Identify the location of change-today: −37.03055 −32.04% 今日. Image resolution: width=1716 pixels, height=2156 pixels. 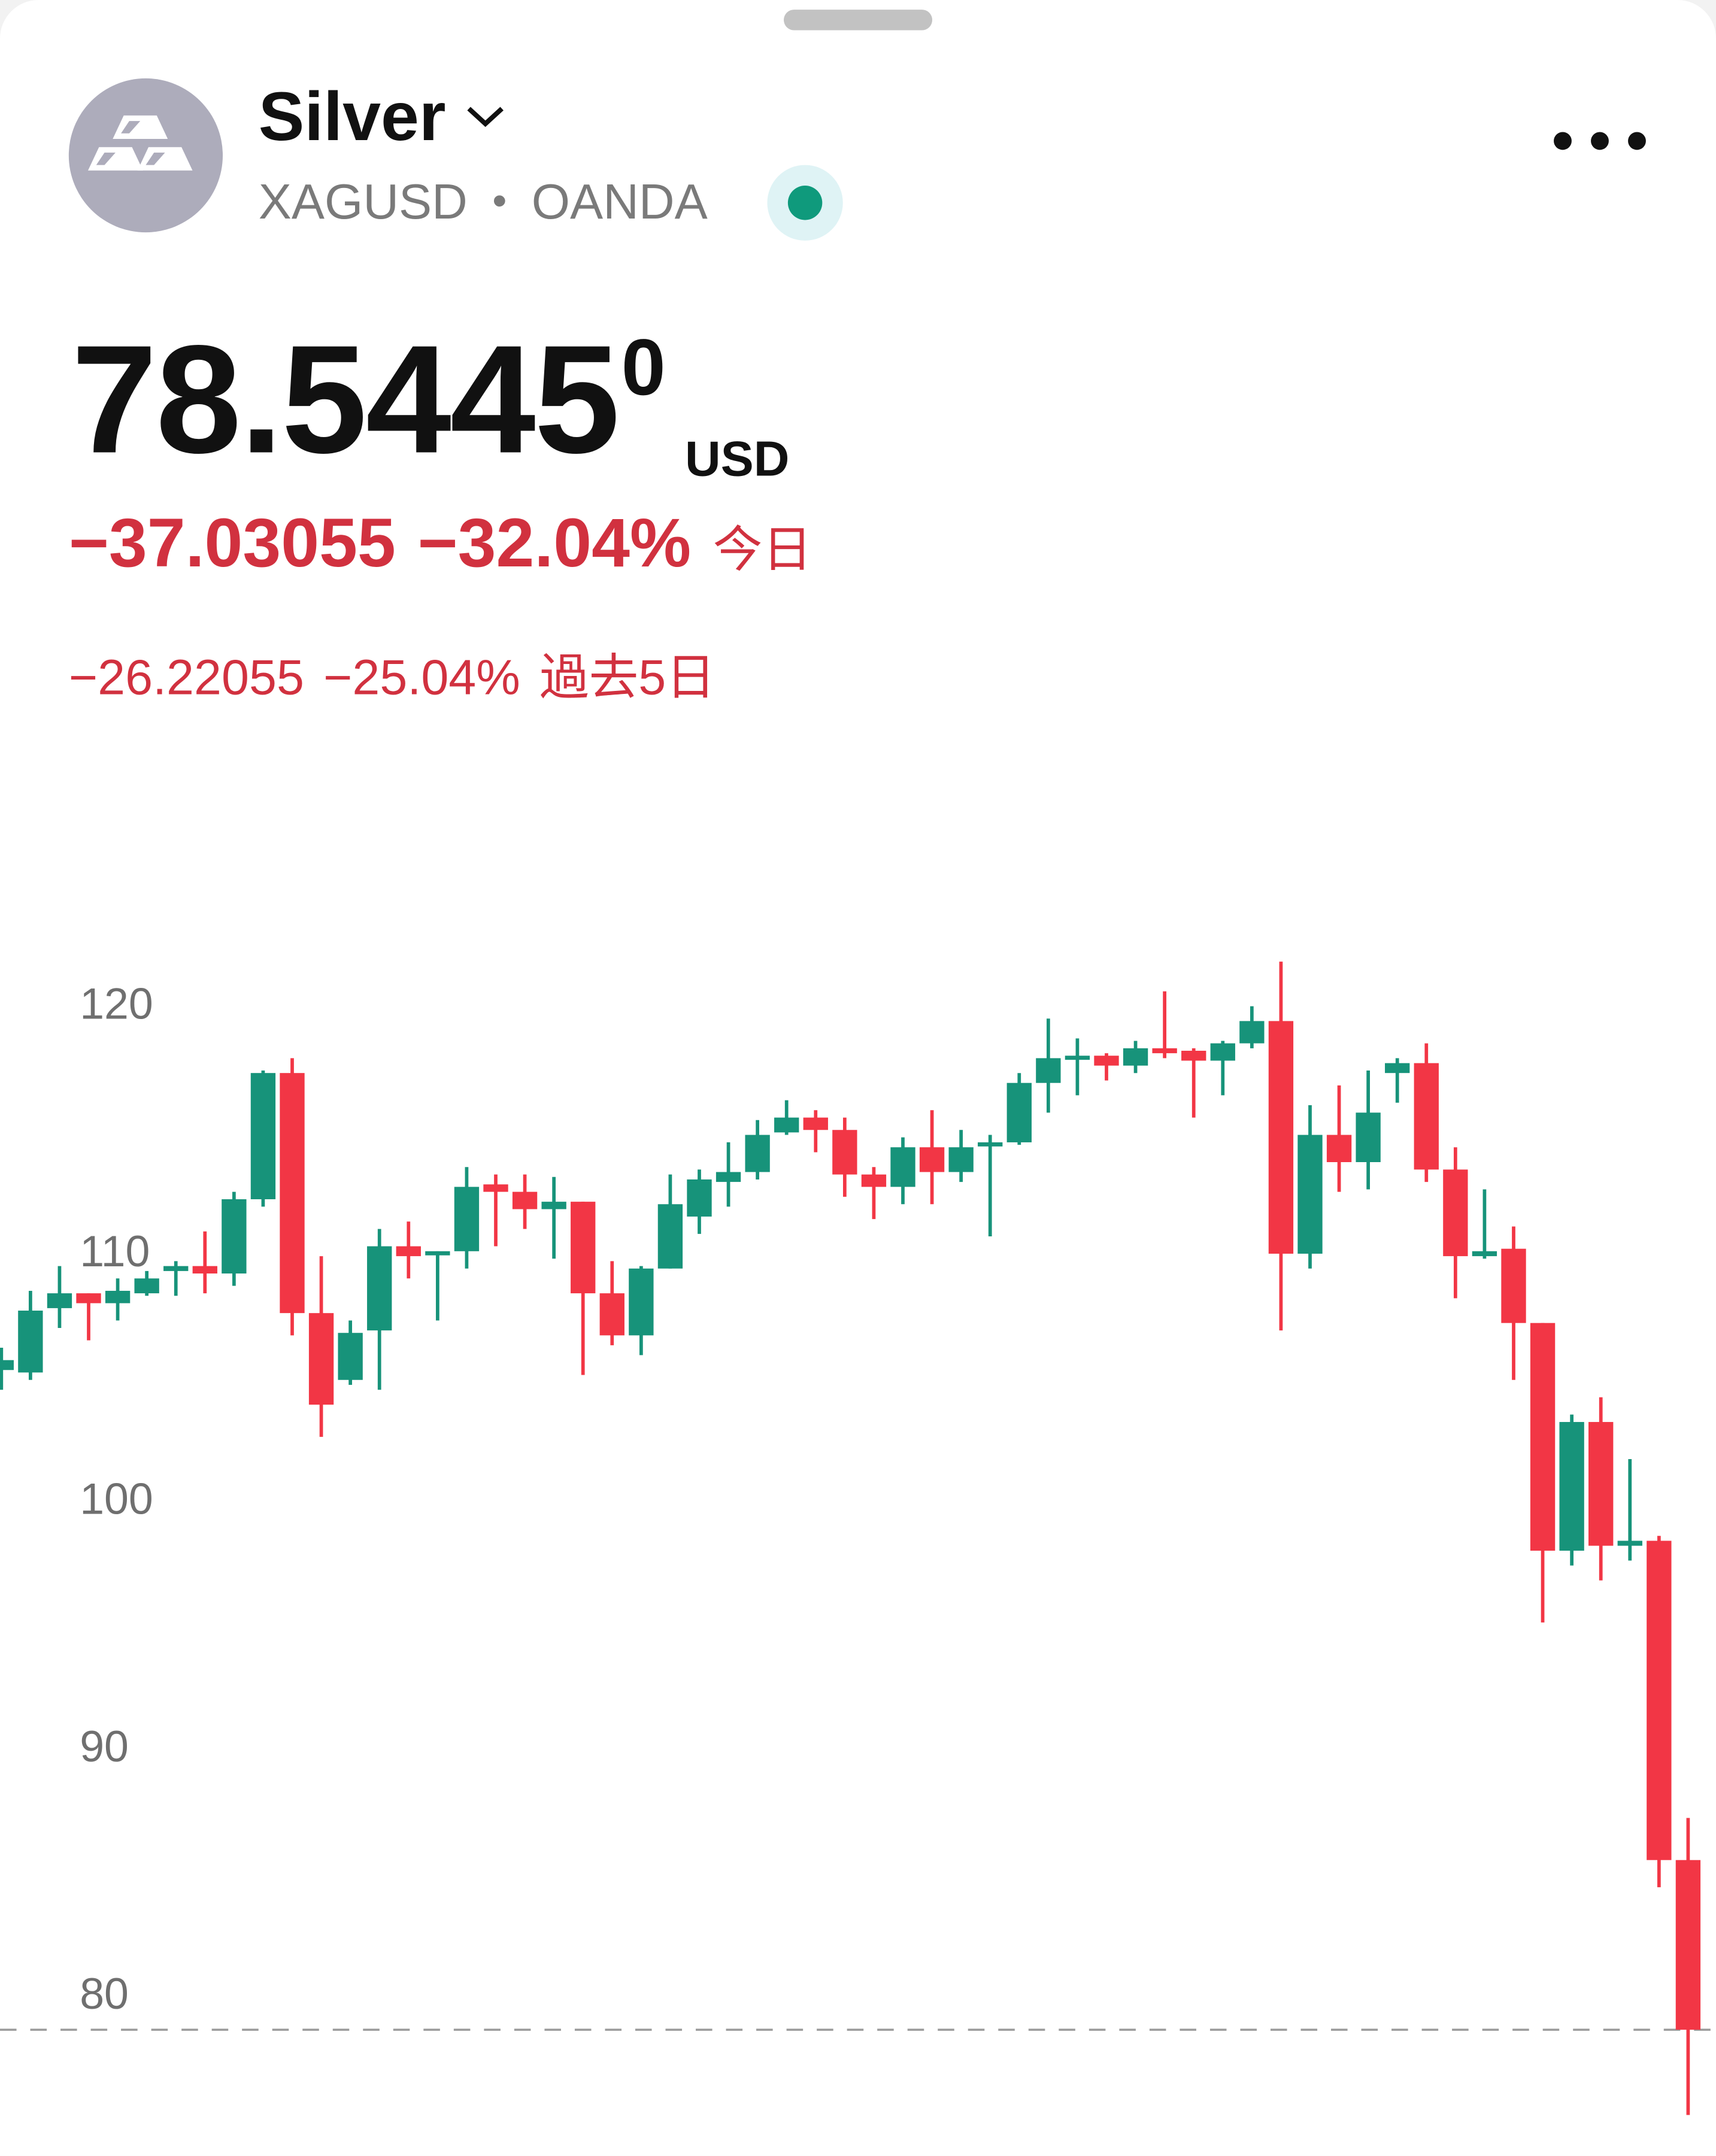
(440, 543).